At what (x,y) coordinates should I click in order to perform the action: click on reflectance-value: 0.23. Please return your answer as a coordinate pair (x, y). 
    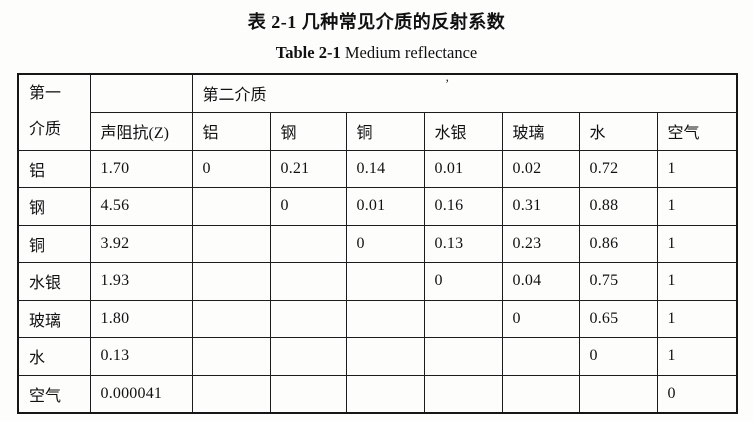
    Looking at the image, I should click on (540, 243).